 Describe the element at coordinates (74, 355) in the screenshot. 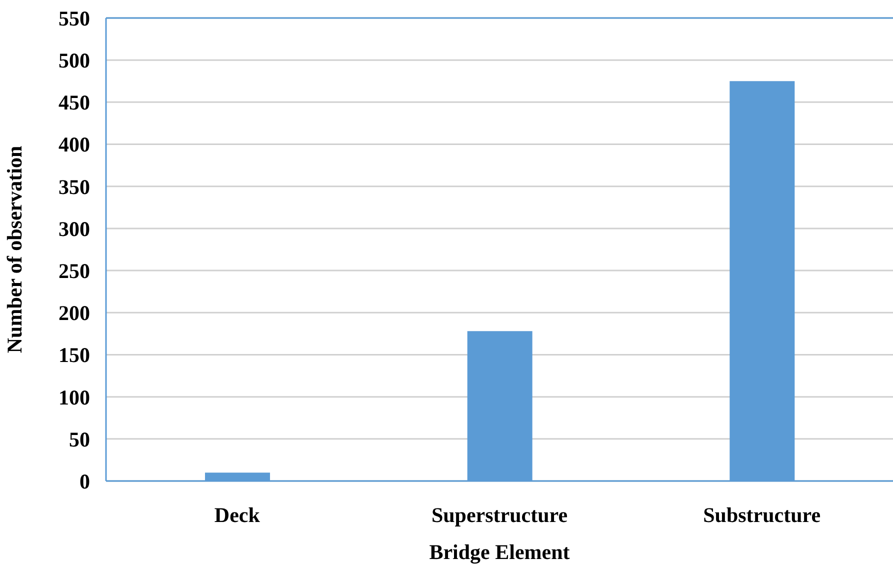

I see `y-tick-label: 150` at that location.